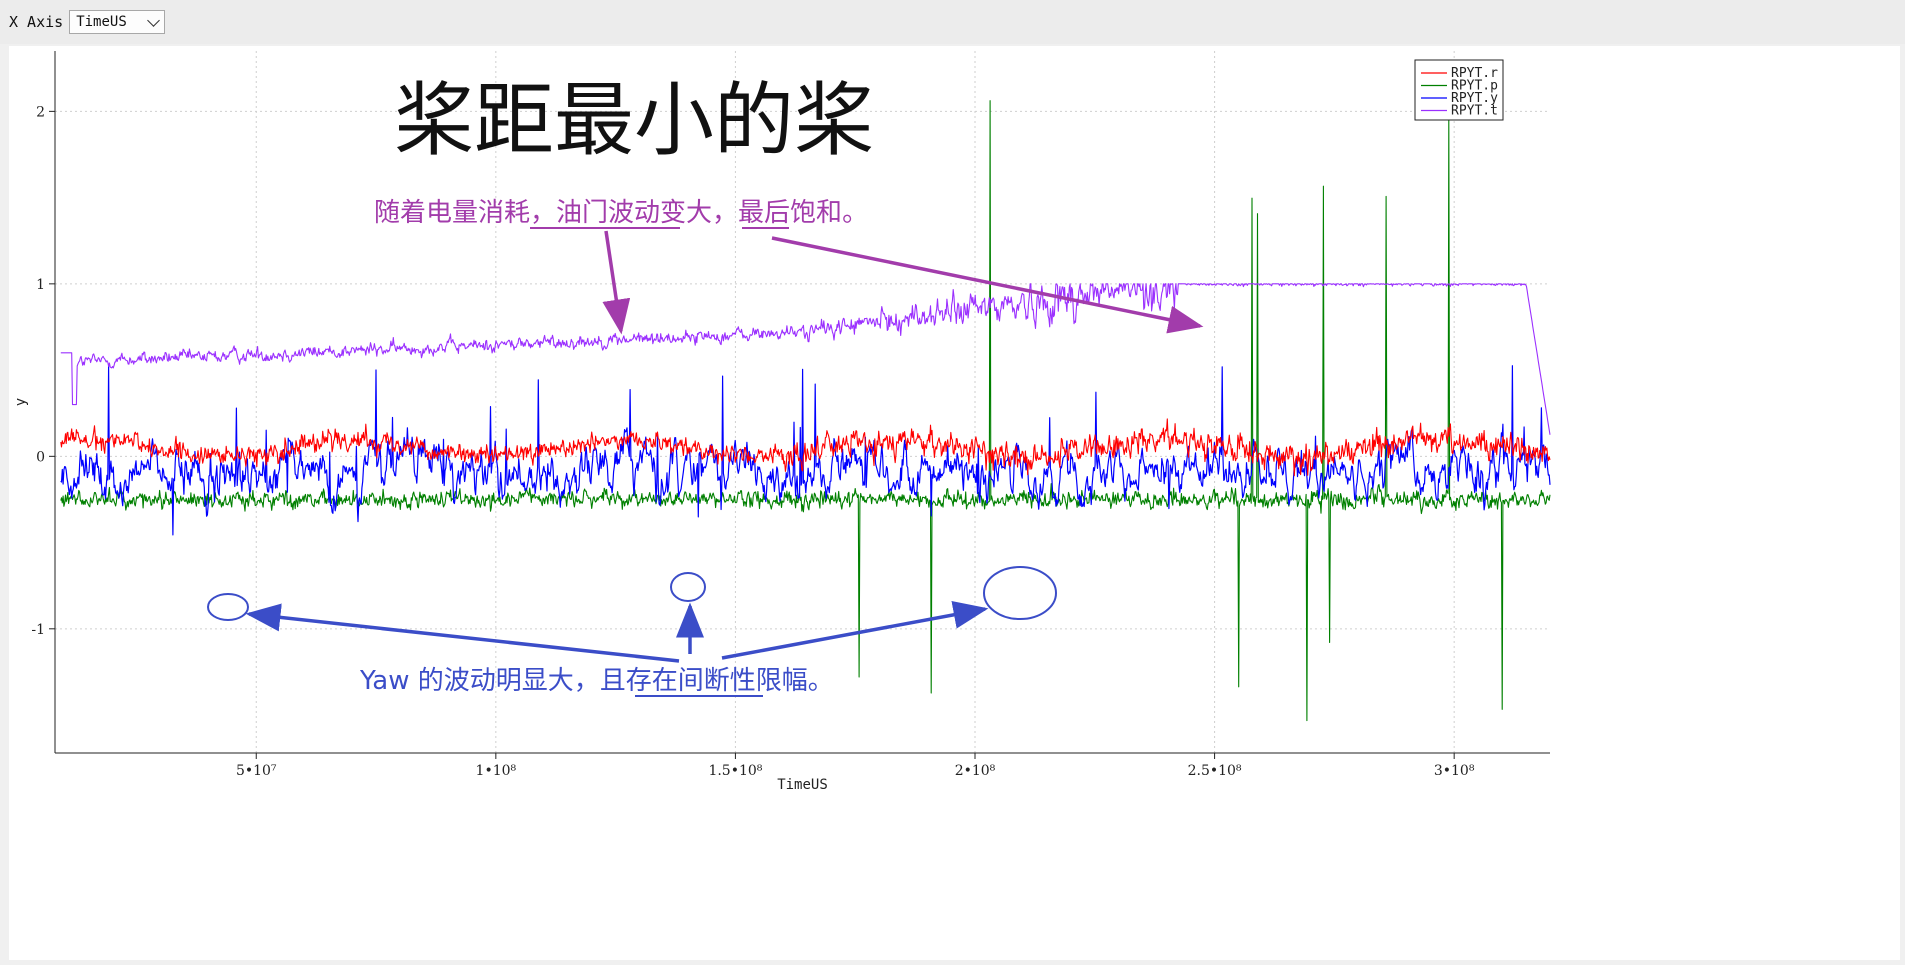  What do you see at coordinates (462, 633) in the screenshot?
I see `arrow-yaw-left` at bounding box center [462, 633].